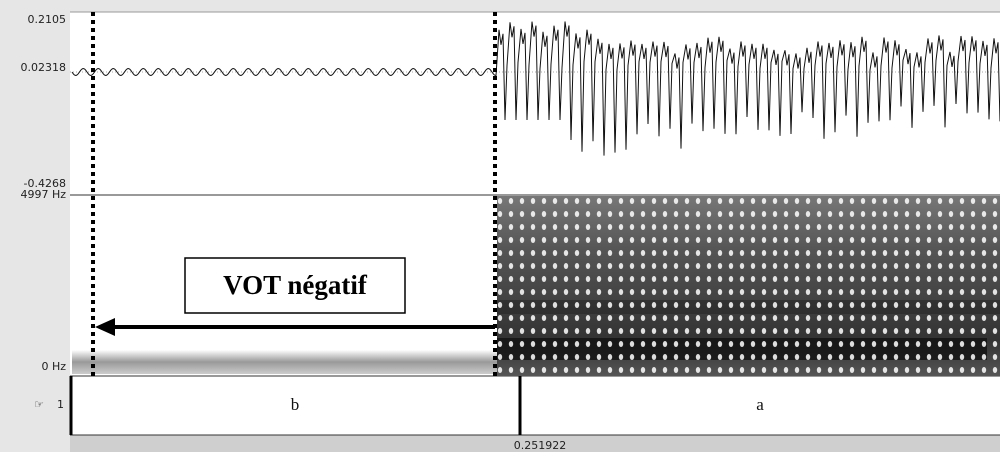  What do you see at coordinates (60, 404) in the screenshot?
I see `tier-number: 1` at bounding box center [60, 404].